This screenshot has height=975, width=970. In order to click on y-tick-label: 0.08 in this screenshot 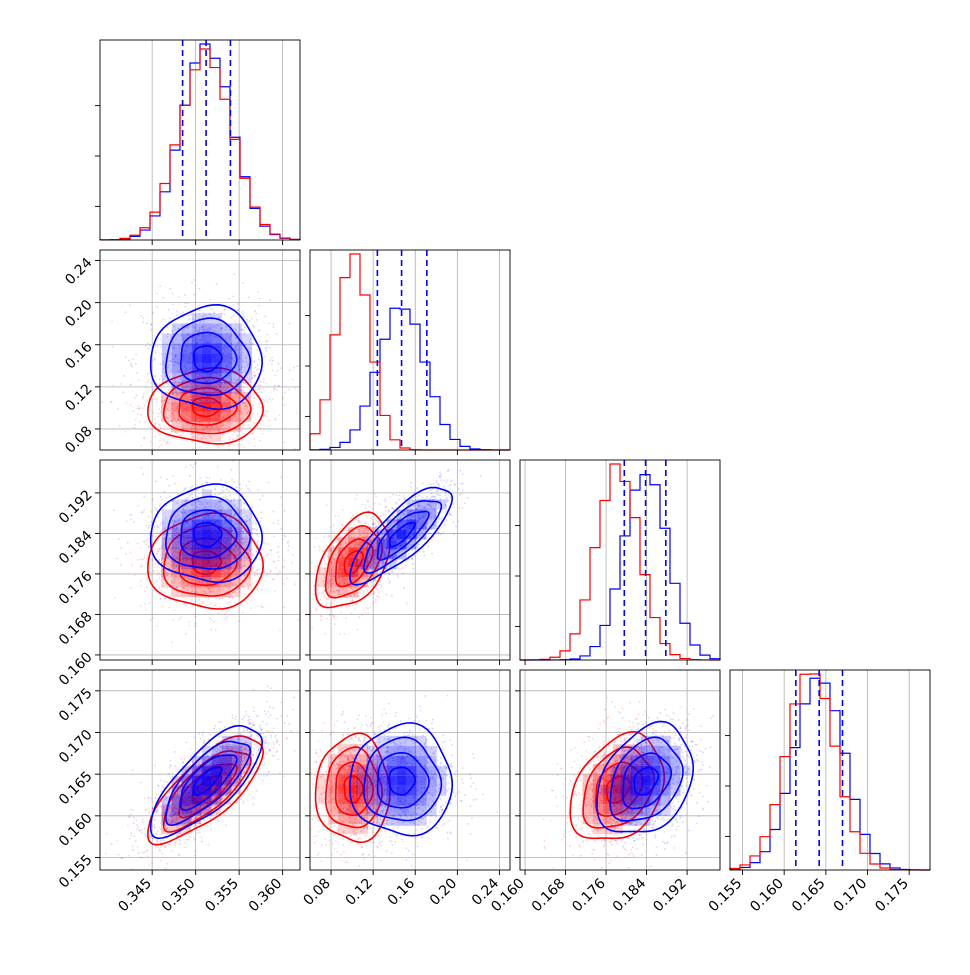, I will do `click(78, 439)`.